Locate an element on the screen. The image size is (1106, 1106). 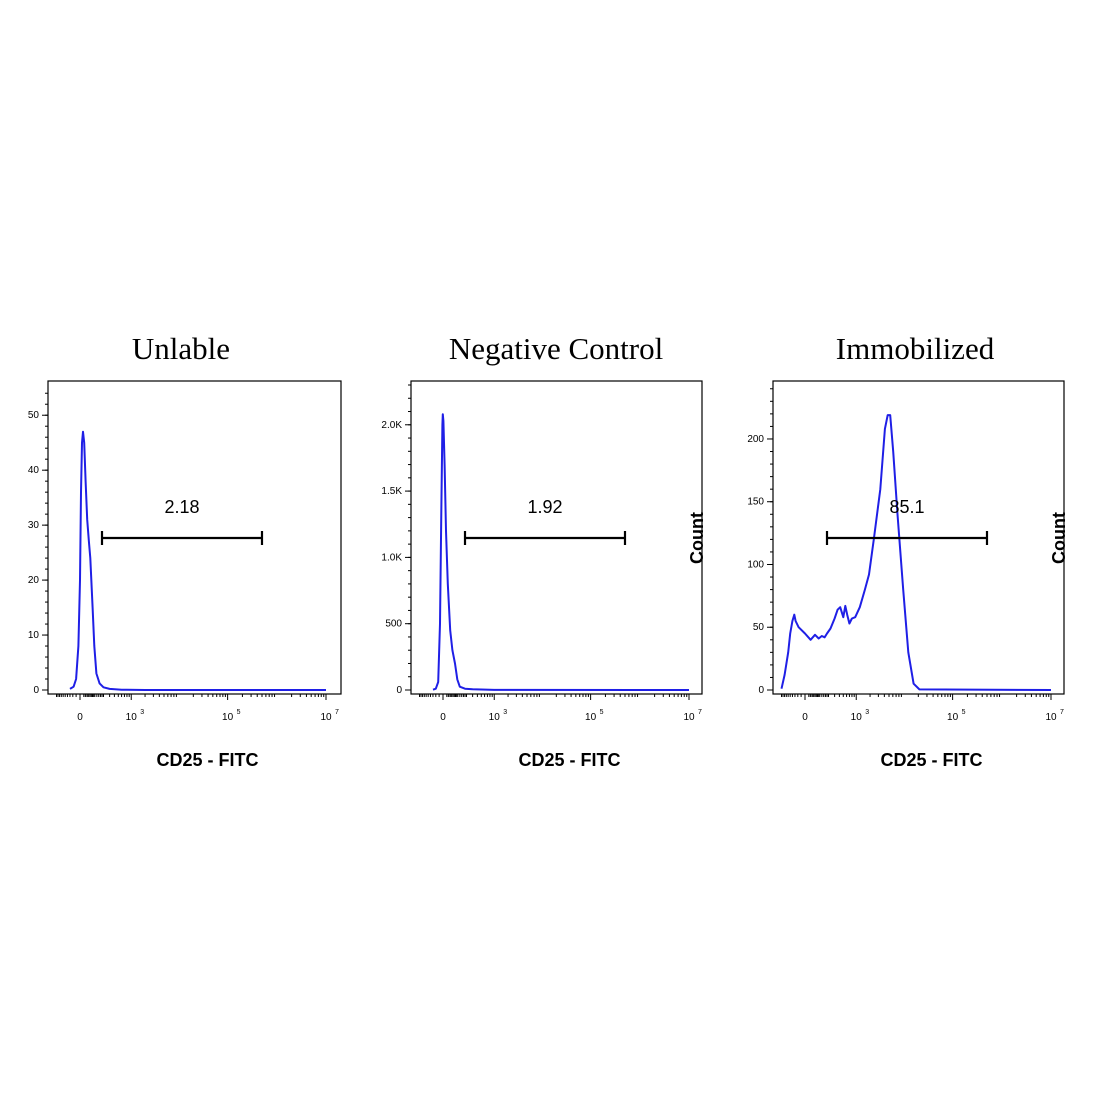
panel-title: Unlable is located at coordinates (181, 348).